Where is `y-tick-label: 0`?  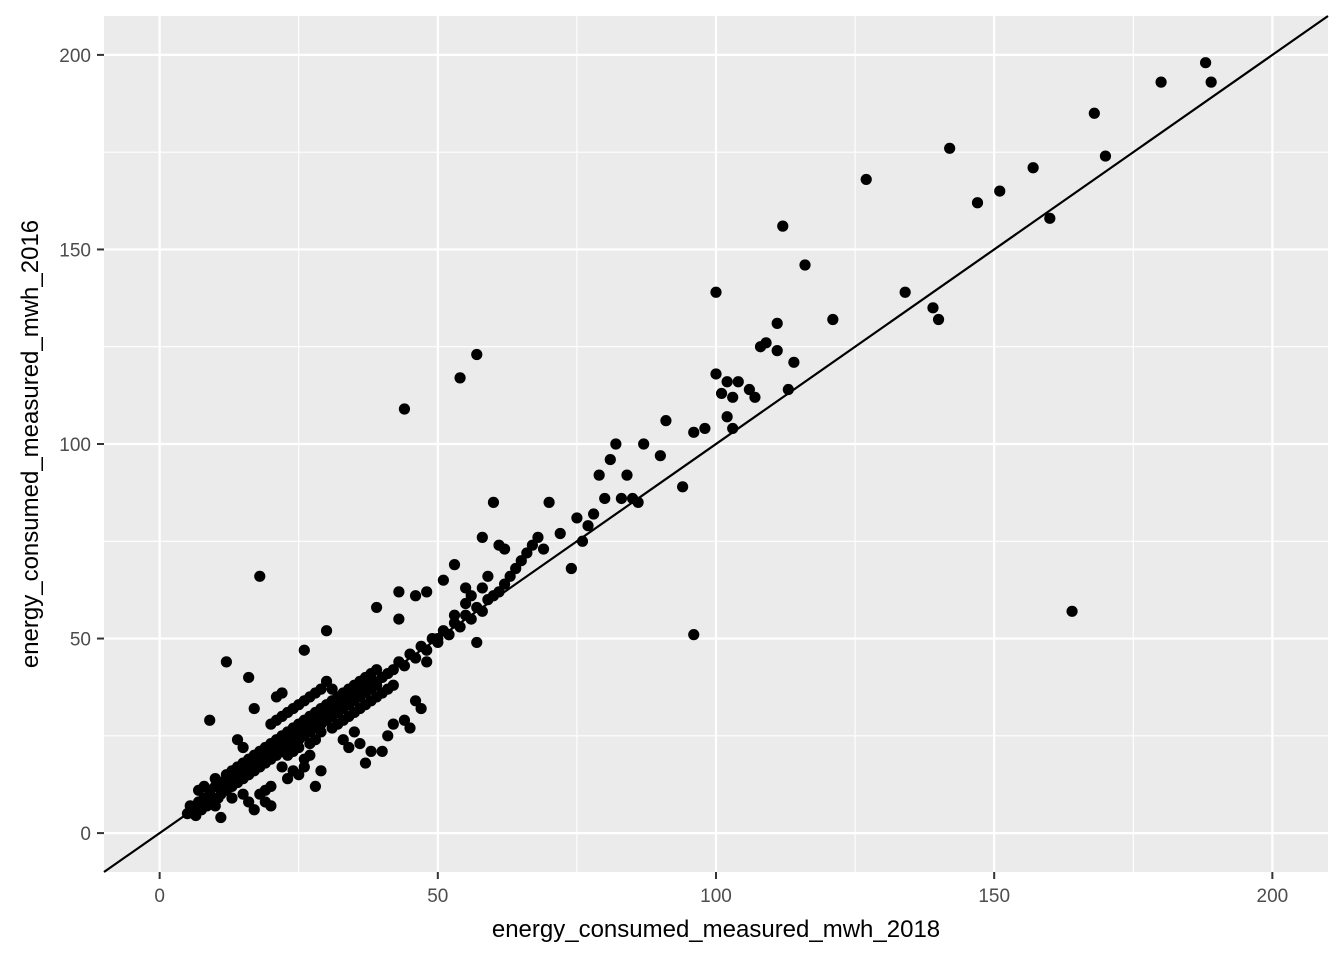
y-tick-label: 0 is located at coordinates (85, 834).